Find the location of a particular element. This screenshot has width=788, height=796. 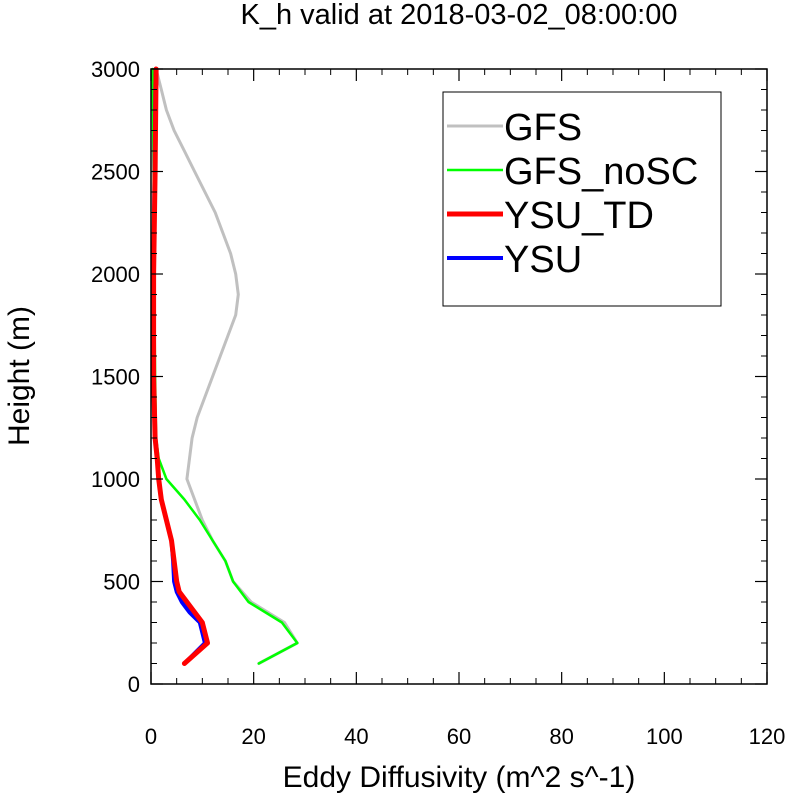

y-tick-label: 500 is located at coordinates (121, 582).